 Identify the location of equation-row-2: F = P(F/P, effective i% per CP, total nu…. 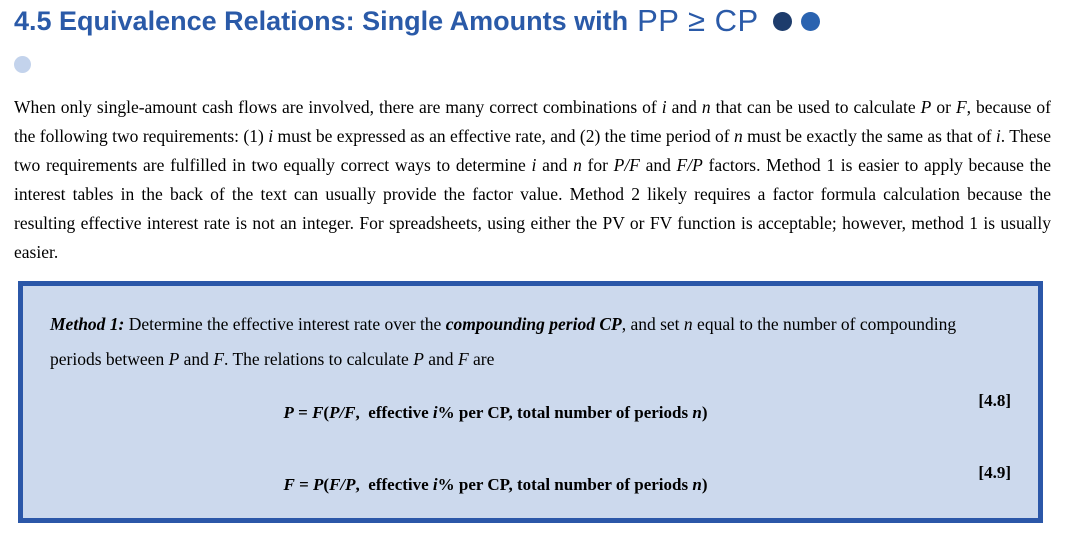
(530, 479).